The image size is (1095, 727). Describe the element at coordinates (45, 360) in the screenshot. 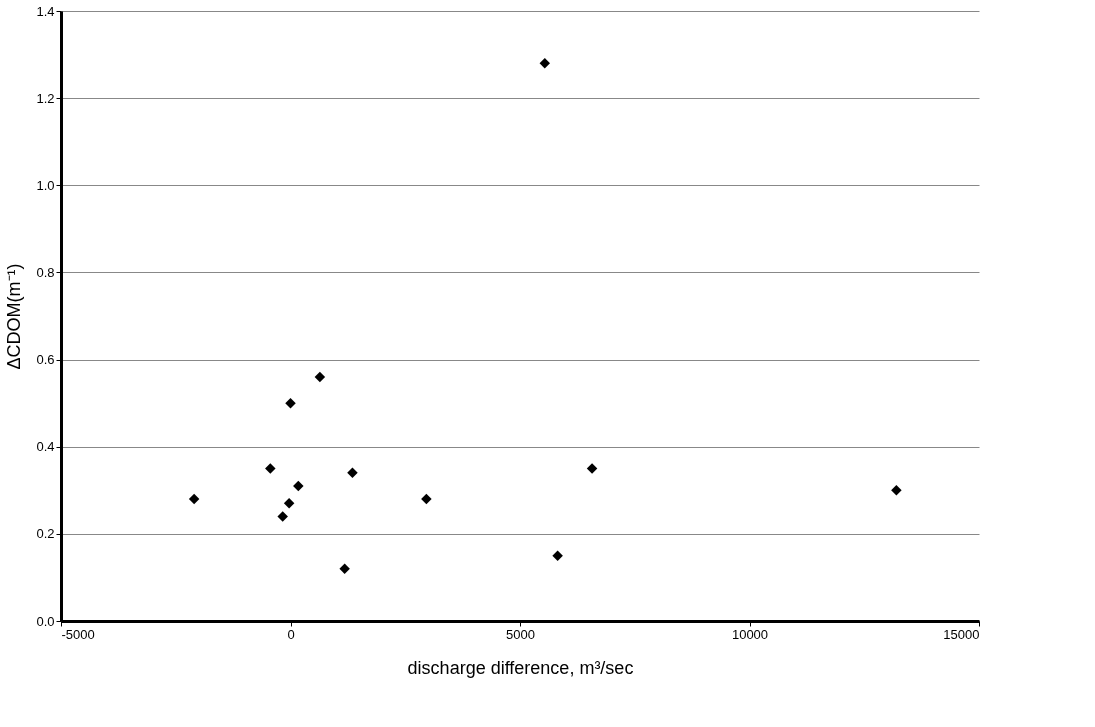

I see `y-tick-label: 0.6` at that location.